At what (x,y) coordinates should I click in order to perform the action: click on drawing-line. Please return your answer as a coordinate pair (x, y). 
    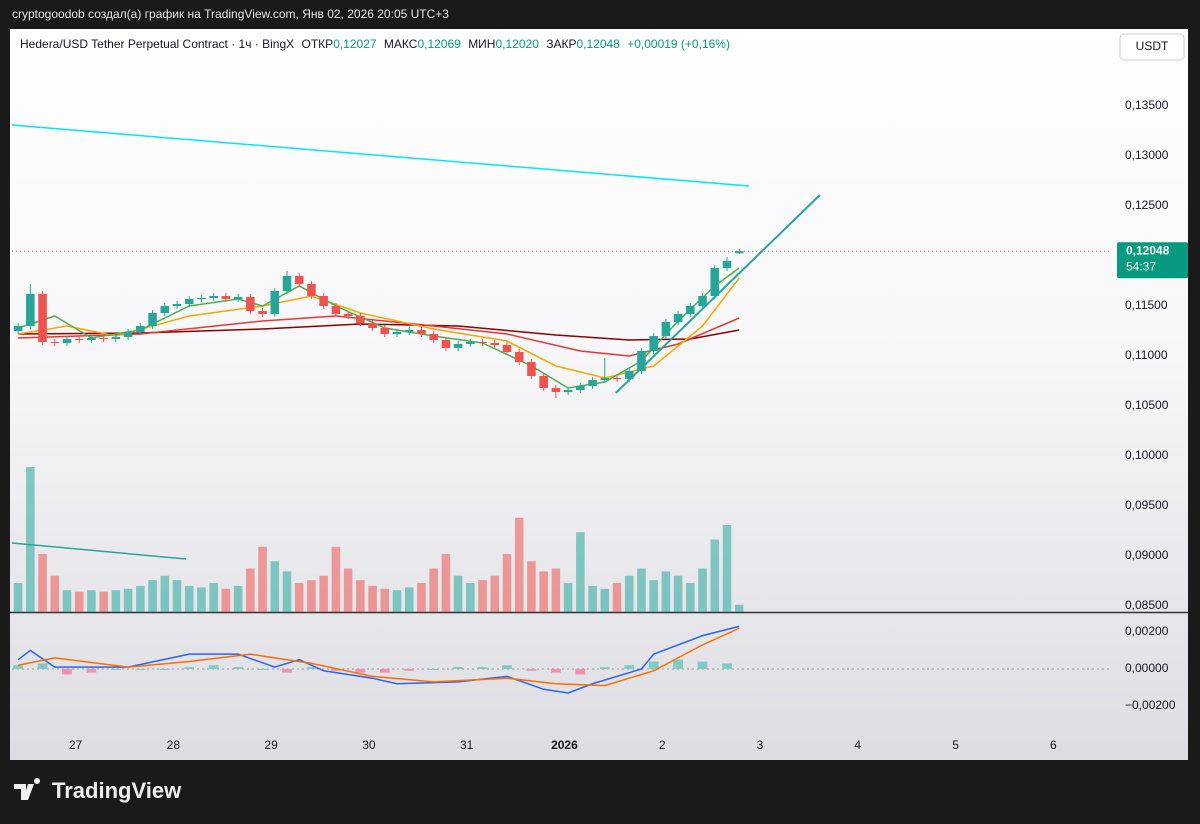
    Looking at the image, I should click on (99, 551).